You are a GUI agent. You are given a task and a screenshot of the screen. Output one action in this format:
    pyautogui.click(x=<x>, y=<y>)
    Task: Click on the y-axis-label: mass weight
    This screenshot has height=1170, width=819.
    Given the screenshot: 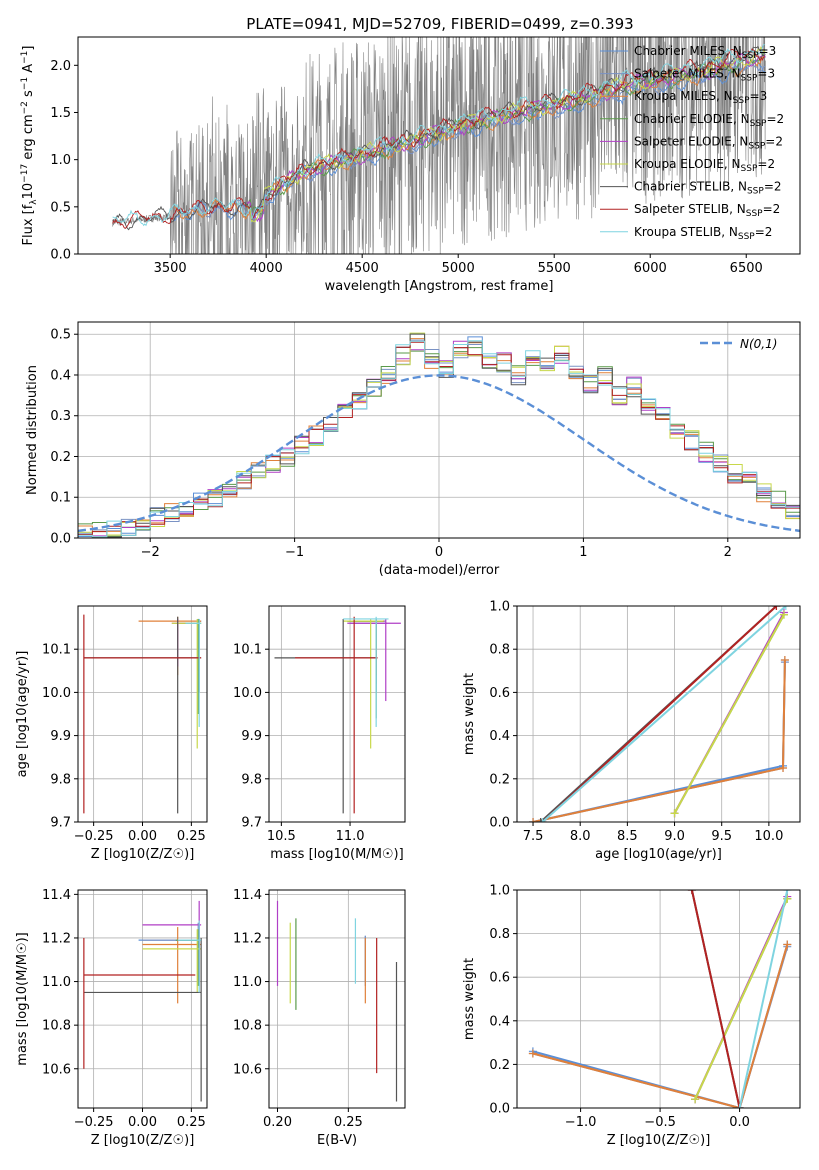 What is the action you would take?
    pyautogui.click(x=469, y=999)
    